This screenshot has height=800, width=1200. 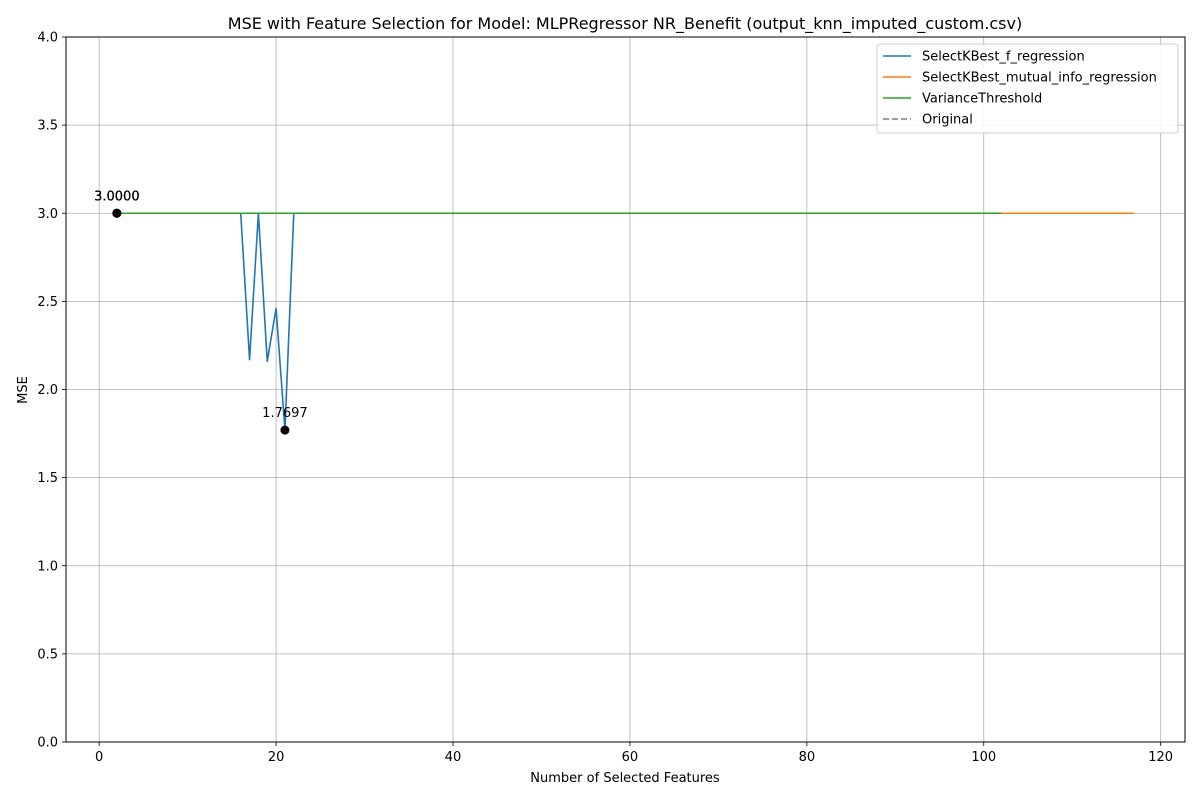 I want to click on y-tick-label: 2.0, so click(x=47, y=390).